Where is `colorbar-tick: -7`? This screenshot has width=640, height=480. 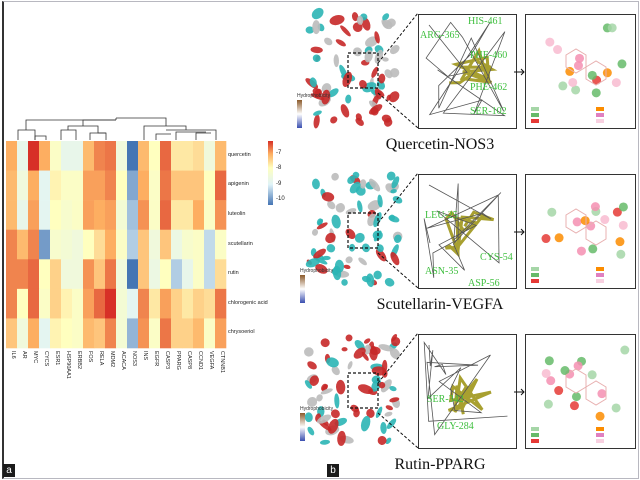 colorbar-tick: -7 is located at coordinates (279, 153).